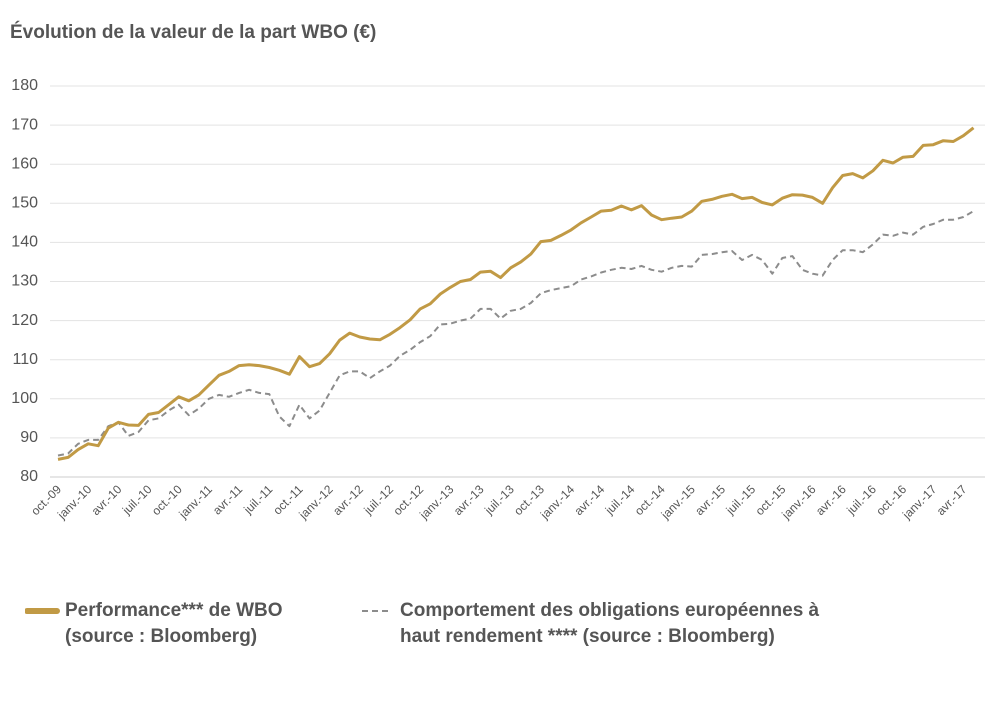  What do you see at coordinates (24, 242) in the screenshot?
I see `y-tick-label: 140` at bounding box center [24, 242].